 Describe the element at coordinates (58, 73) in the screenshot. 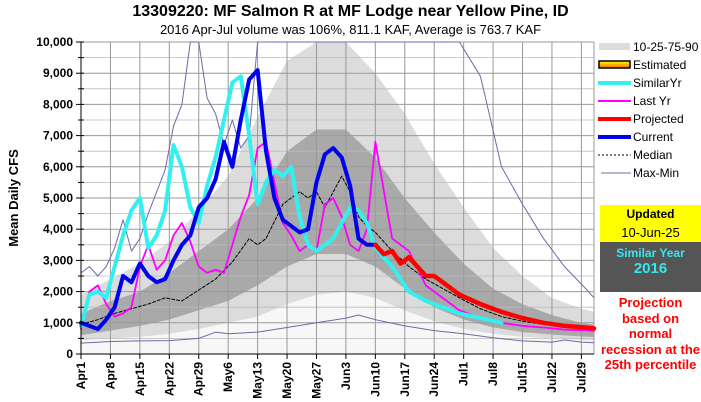

I see `y-tick-label: 9,000` at that location.